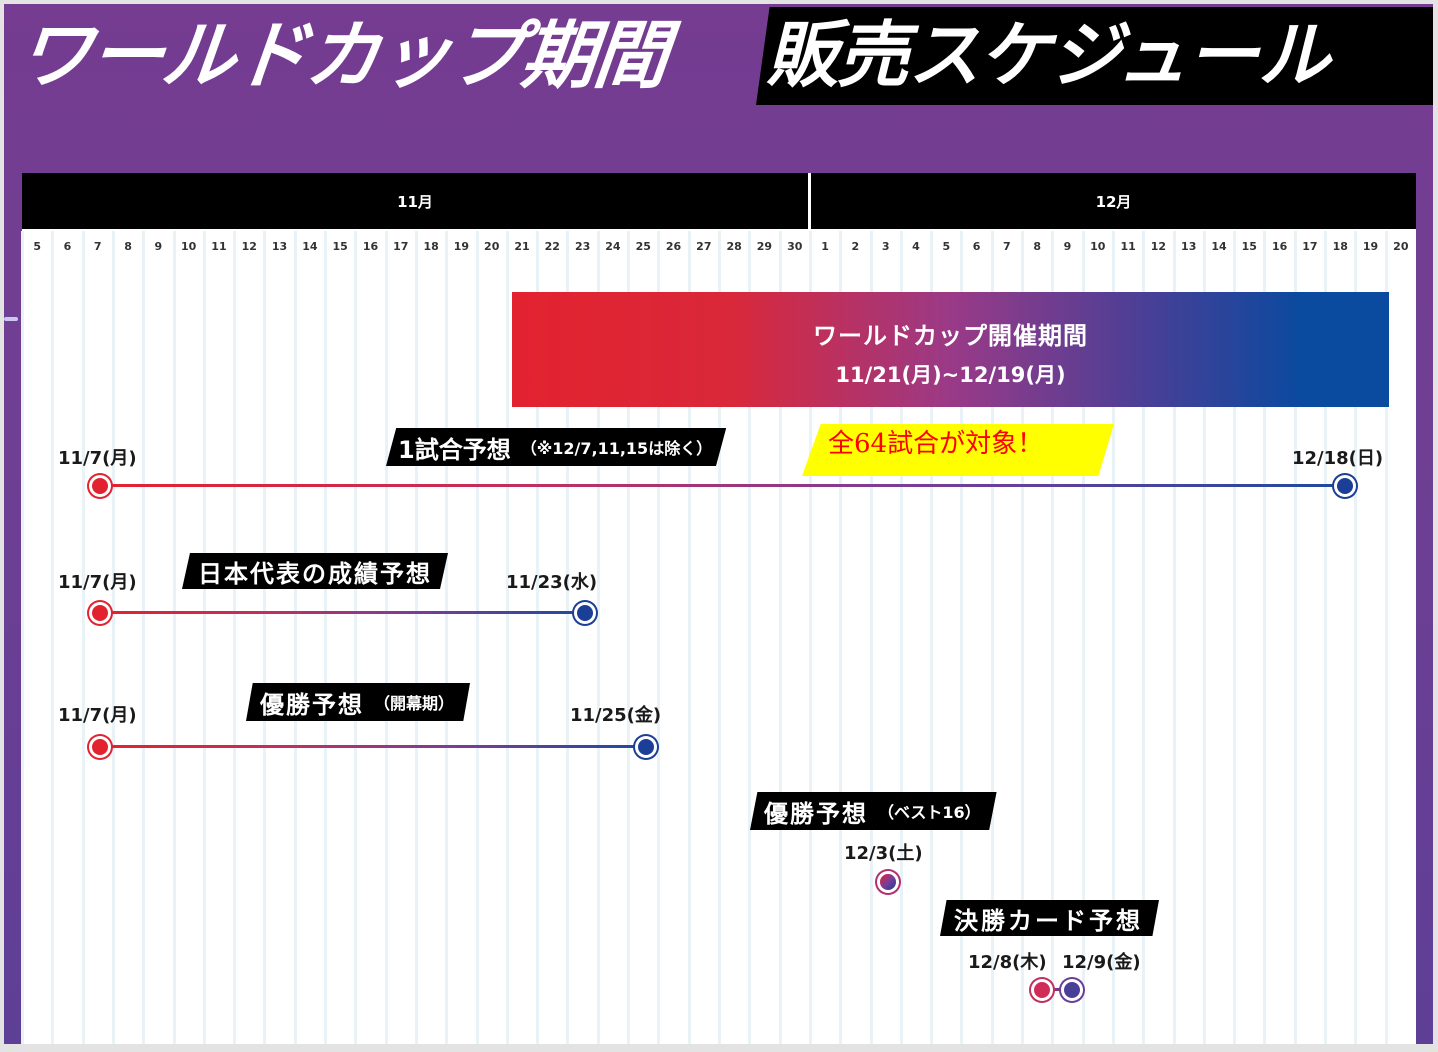 The height and width of the screenshot is (1052, 1438). I want to click on schedule-name: 1試合予想, so click(454, 449).